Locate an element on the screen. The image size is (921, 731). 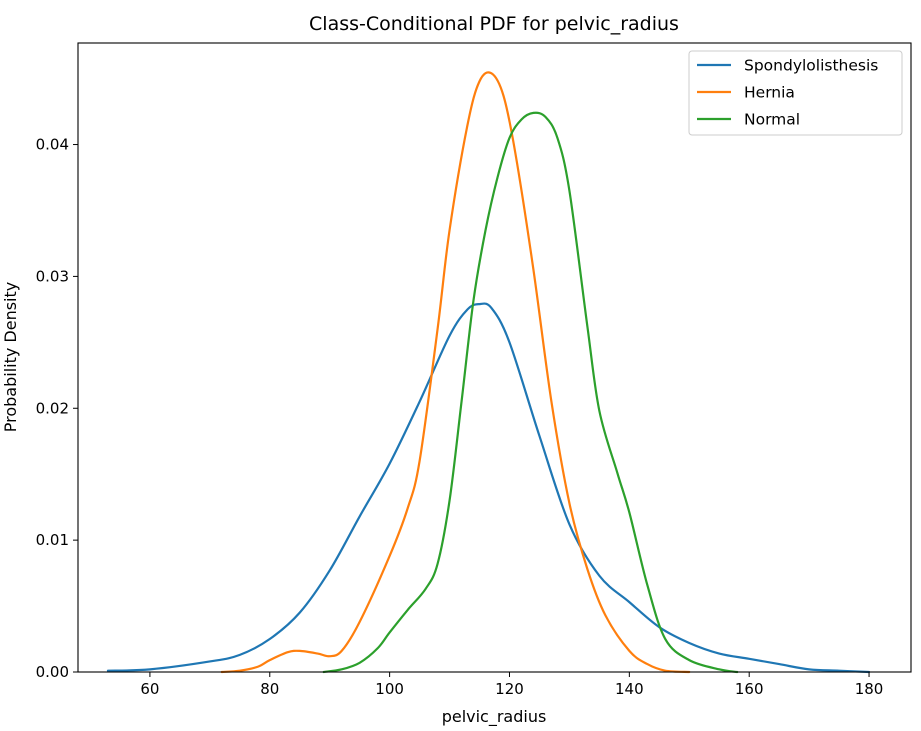
legend-label-spondylolisthesis: Spondylolisthesis is located at coordinates (811, 66).